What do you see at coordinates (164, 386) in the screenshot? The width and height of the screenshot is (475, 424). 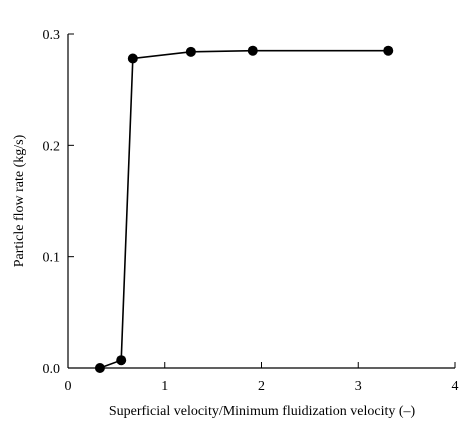 I see `x-tick-label: 1` at bounding box center [164, 386].